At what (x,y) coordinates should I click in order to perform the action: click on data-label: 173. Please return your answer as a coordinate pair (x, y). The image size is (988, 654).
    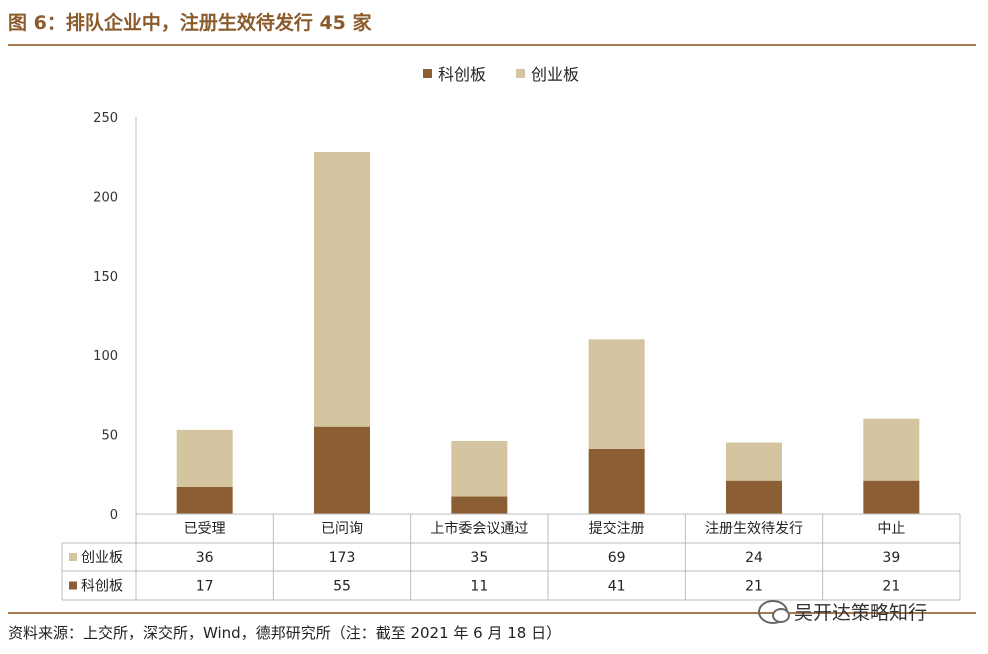
    Looking at the image, I should click on (342, 558).